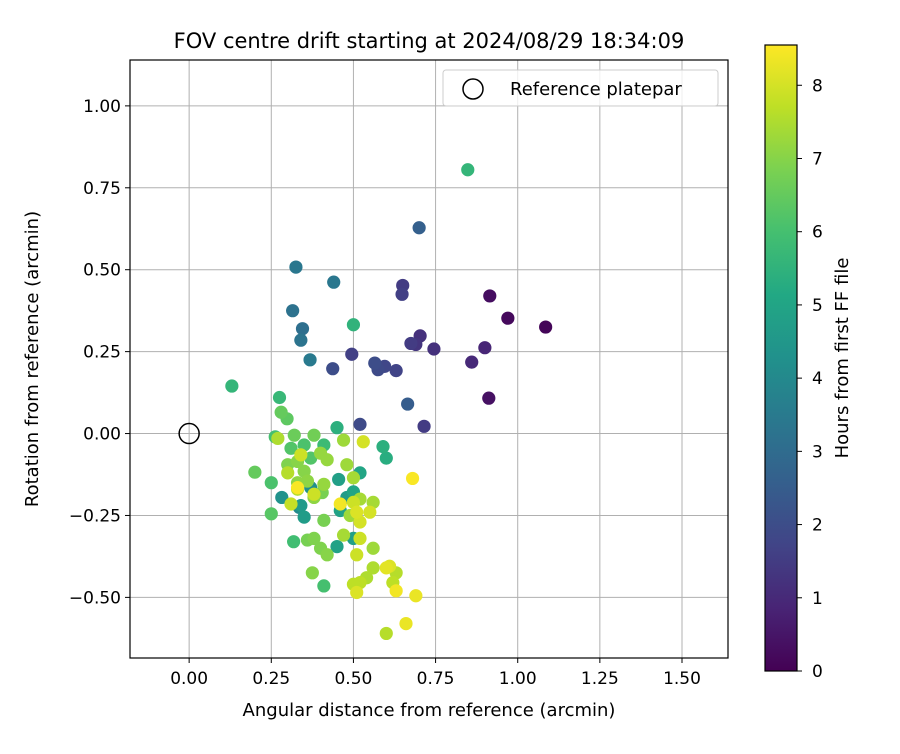 This screenshot has width=900, height=754. I want to click on colorbar-gradient, so click(781, 358).